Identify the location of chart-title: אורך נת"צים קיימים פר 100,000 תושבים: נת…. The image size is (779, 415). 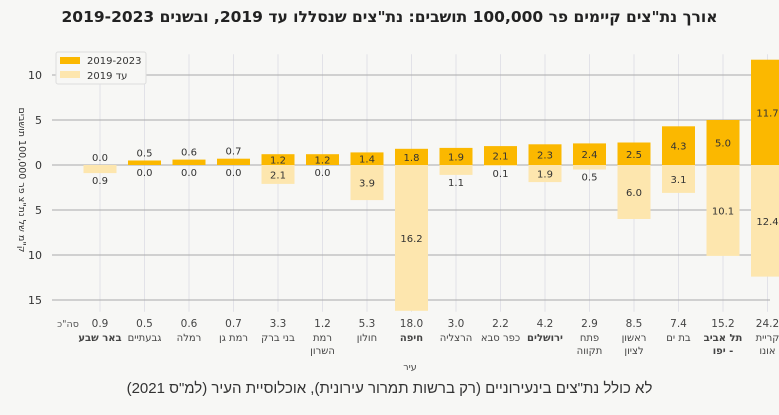
(389, 17).